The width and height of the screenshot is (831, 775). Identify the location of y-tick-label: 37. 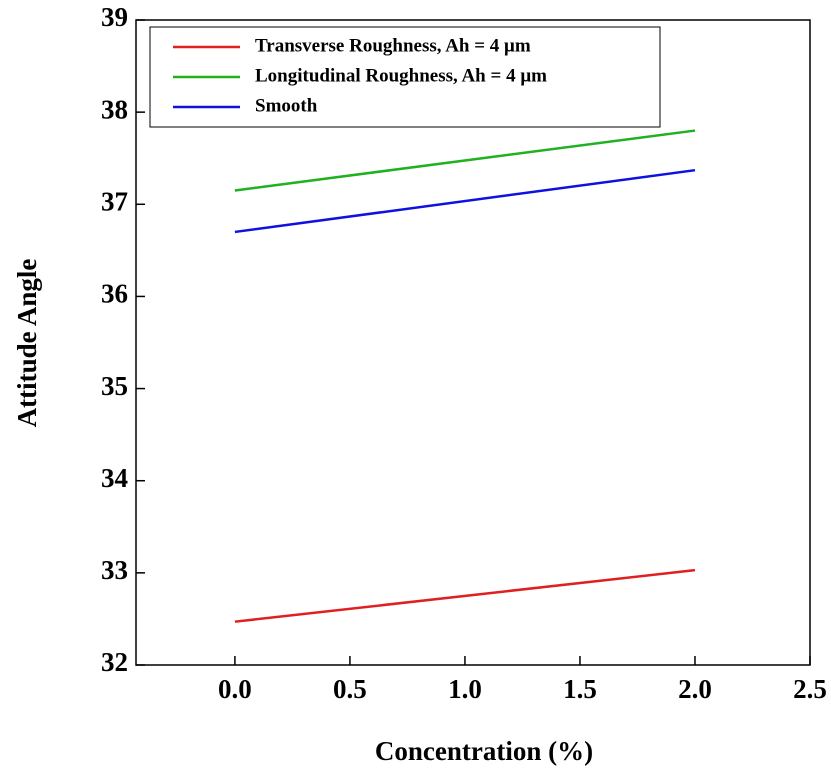
(114, 201).